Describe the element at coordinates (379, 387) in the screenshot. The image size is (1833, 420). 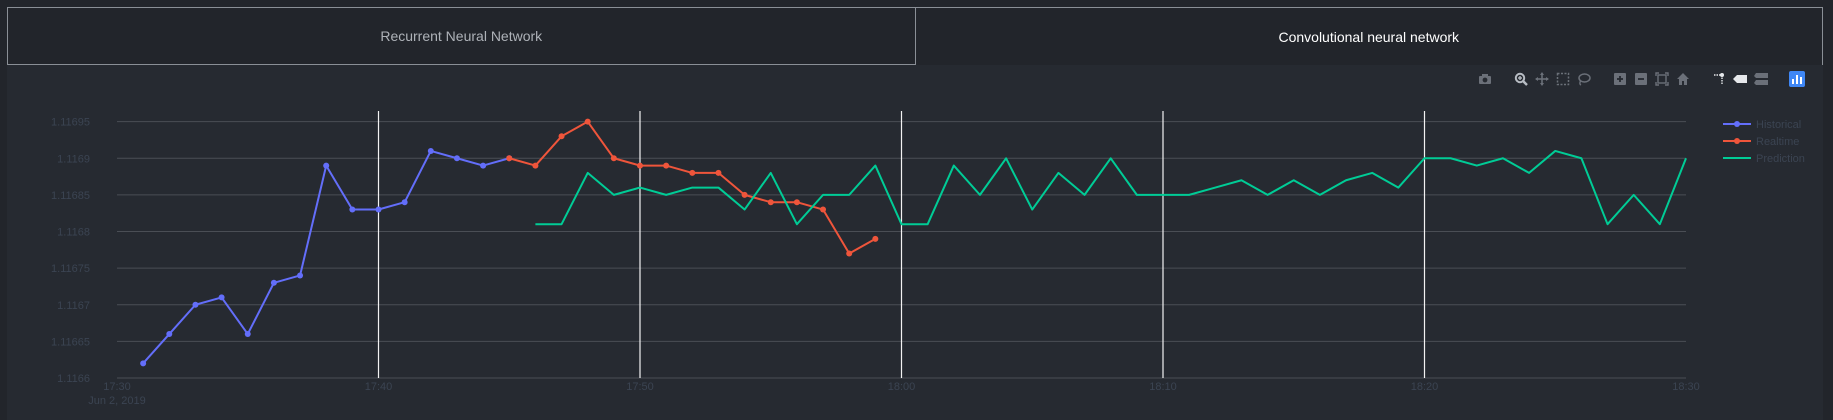
I see `x-tick-label: 17:40` at that location.